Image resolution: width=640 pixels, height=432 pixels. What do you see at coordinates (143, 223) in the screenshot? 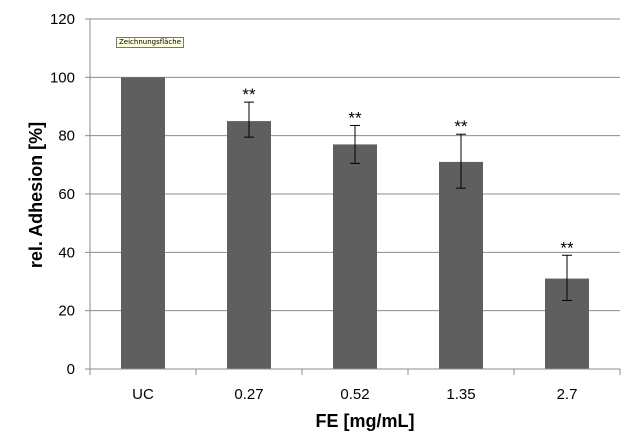
I see `bar-UC` at bounding box center [143, 223].